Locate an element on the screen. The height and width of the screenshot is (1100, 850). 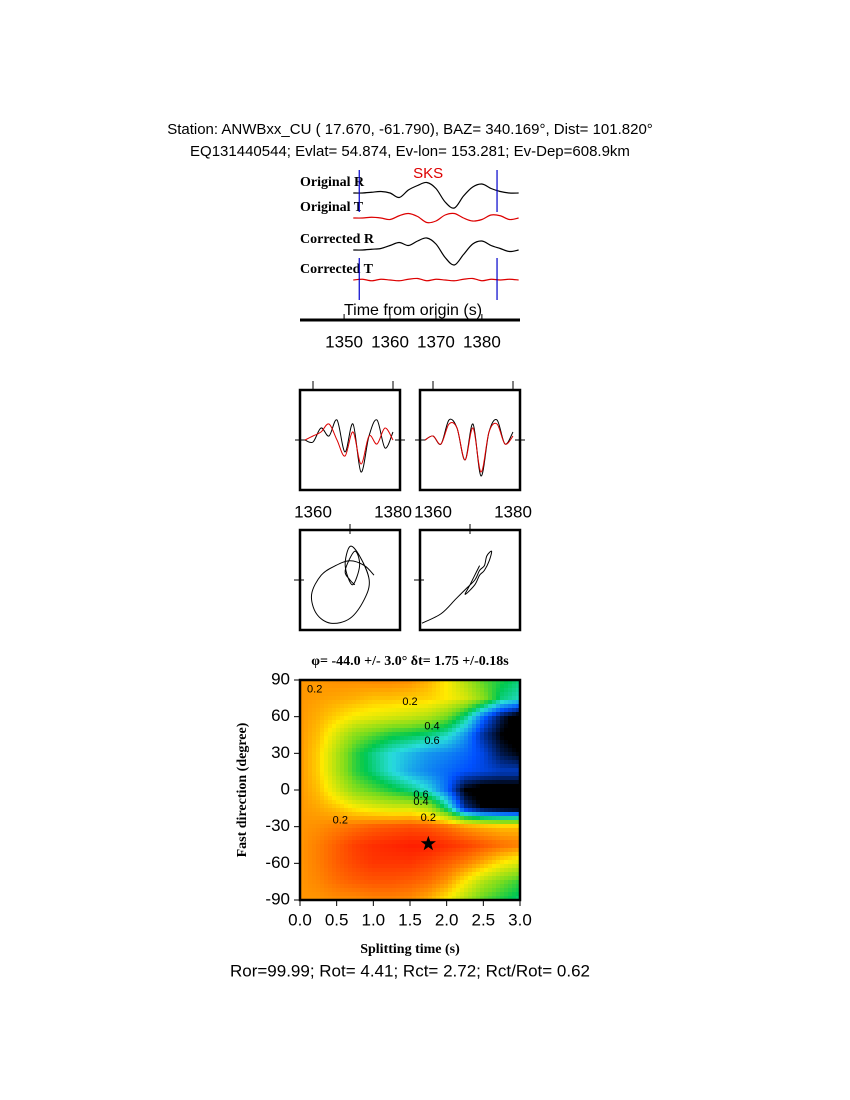
trace is located at coordinates (349, 446).